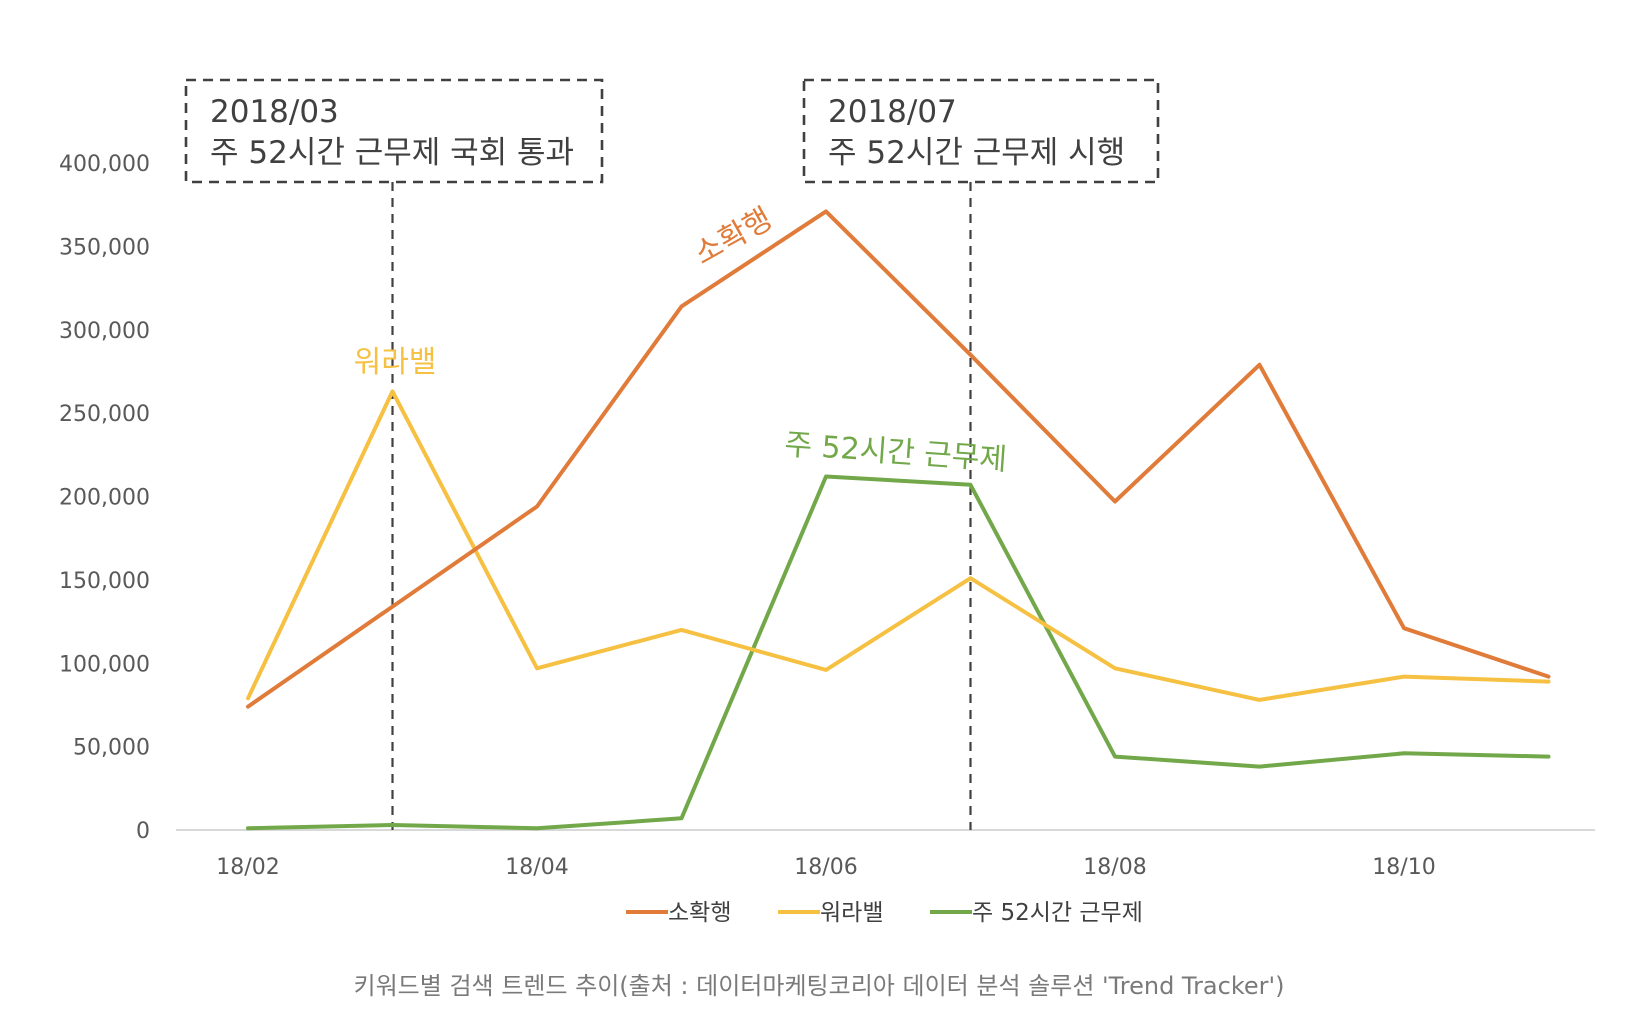  What do you see at coordinates (825, 867) in the screenshot?
I see `x-tick-label: 18/06` at bounding box center [825, 867].